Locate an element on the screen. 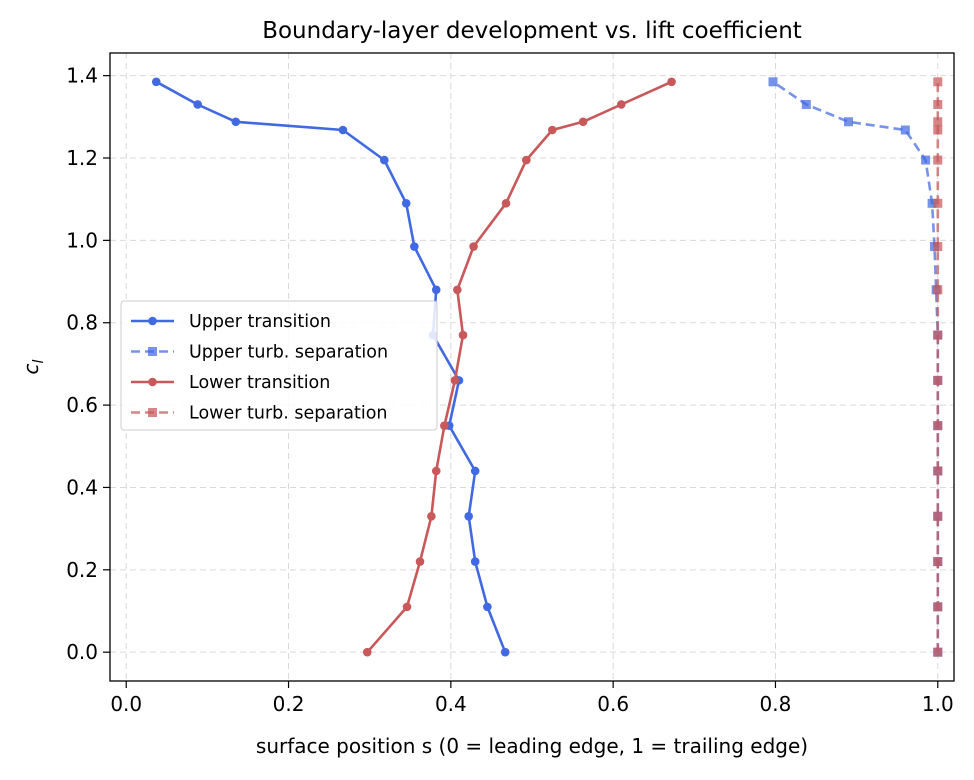  legend-item-lower-transition: Lower transition is located at coordinates (230, 383).